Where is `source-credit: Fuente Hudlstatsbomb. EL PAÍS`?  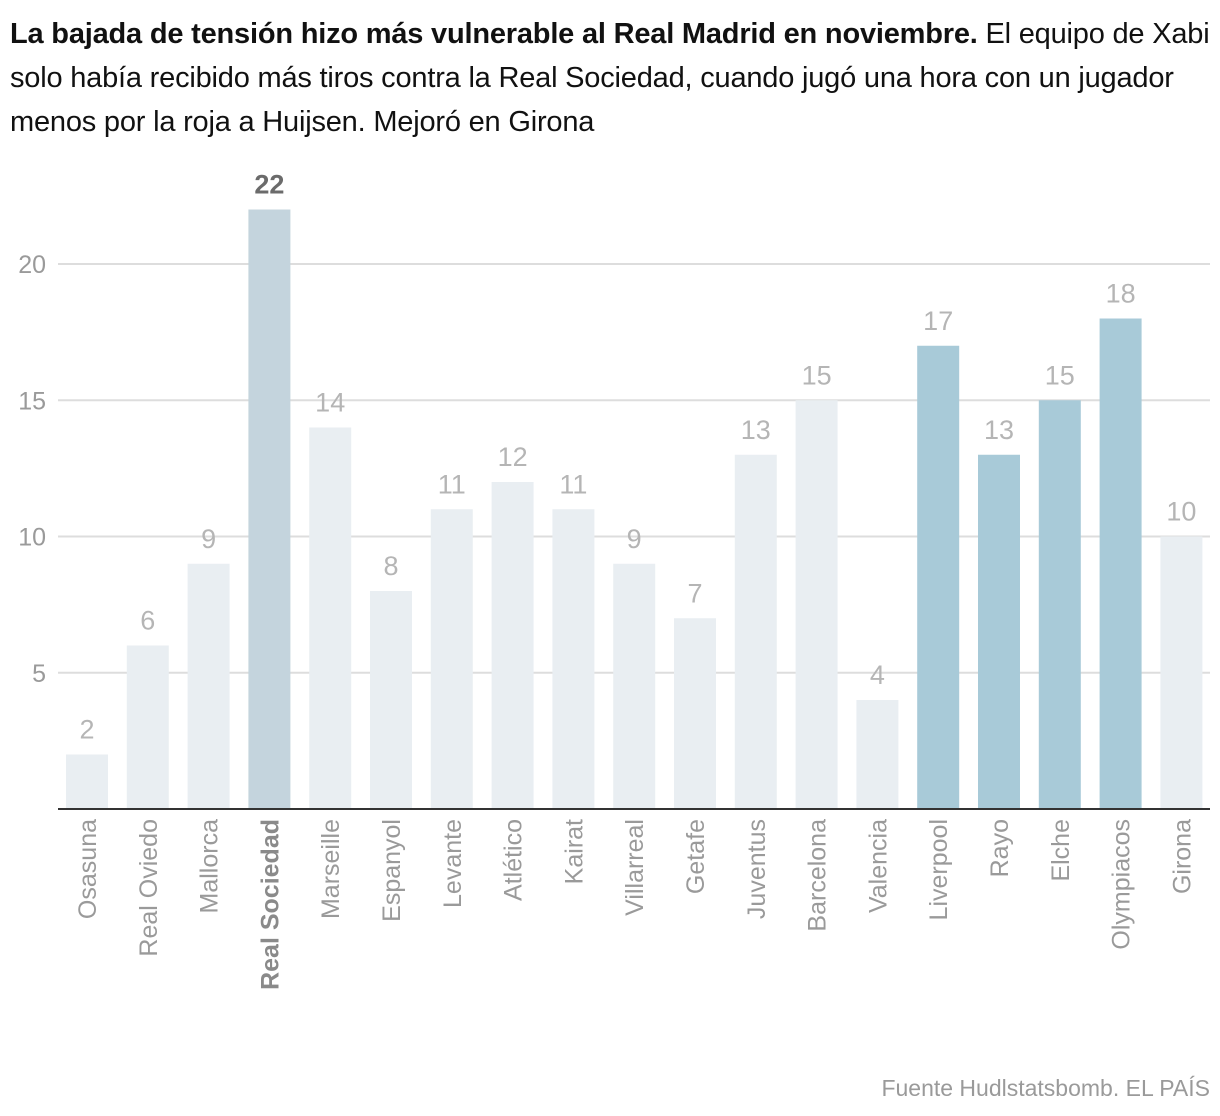 source-credit: Fuente Hudlstatsbomb. EL PAÍS is located at coordinates (1045, 1088).